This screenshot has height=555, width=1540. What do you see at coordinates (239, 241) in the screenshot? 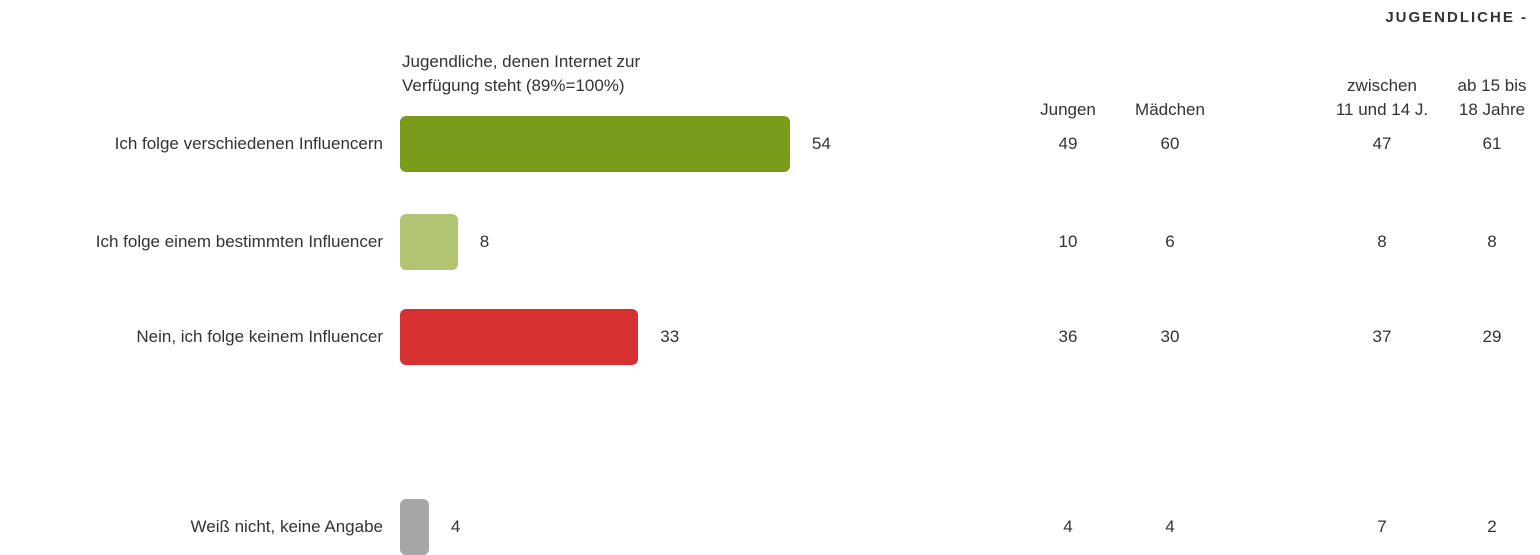
I see `category-label: Ich folge einem bestimmten Influencer` at bounding box center [239, 241].